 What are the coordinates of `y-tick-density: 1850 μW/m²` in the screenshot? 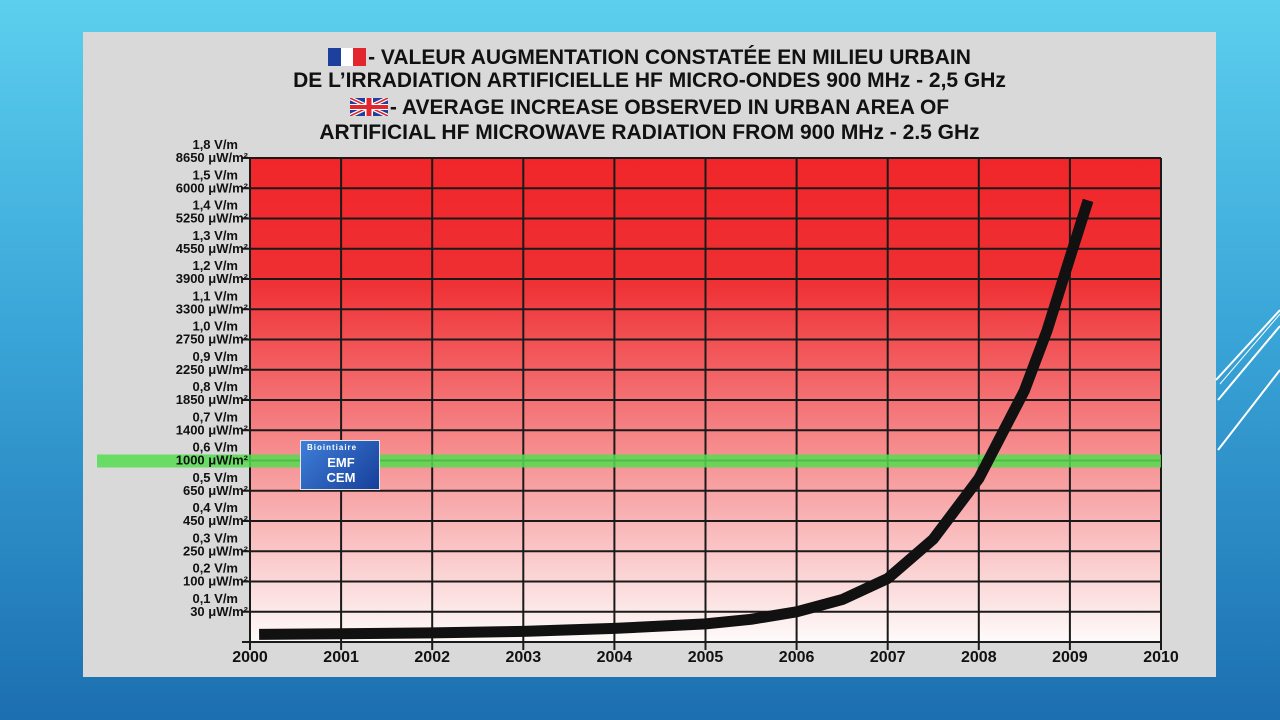 It's located at (212, 399).